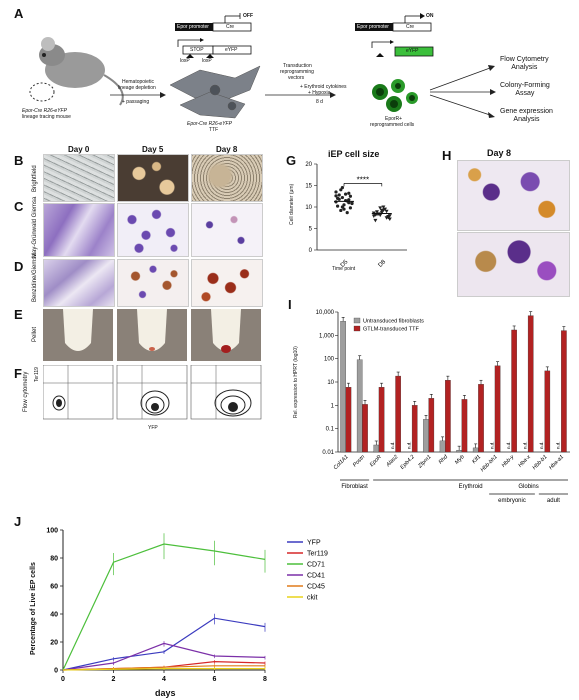 Image resolution: width=579 pixels, height=700 pixels. I want to click on pellets, so click(152, 335).